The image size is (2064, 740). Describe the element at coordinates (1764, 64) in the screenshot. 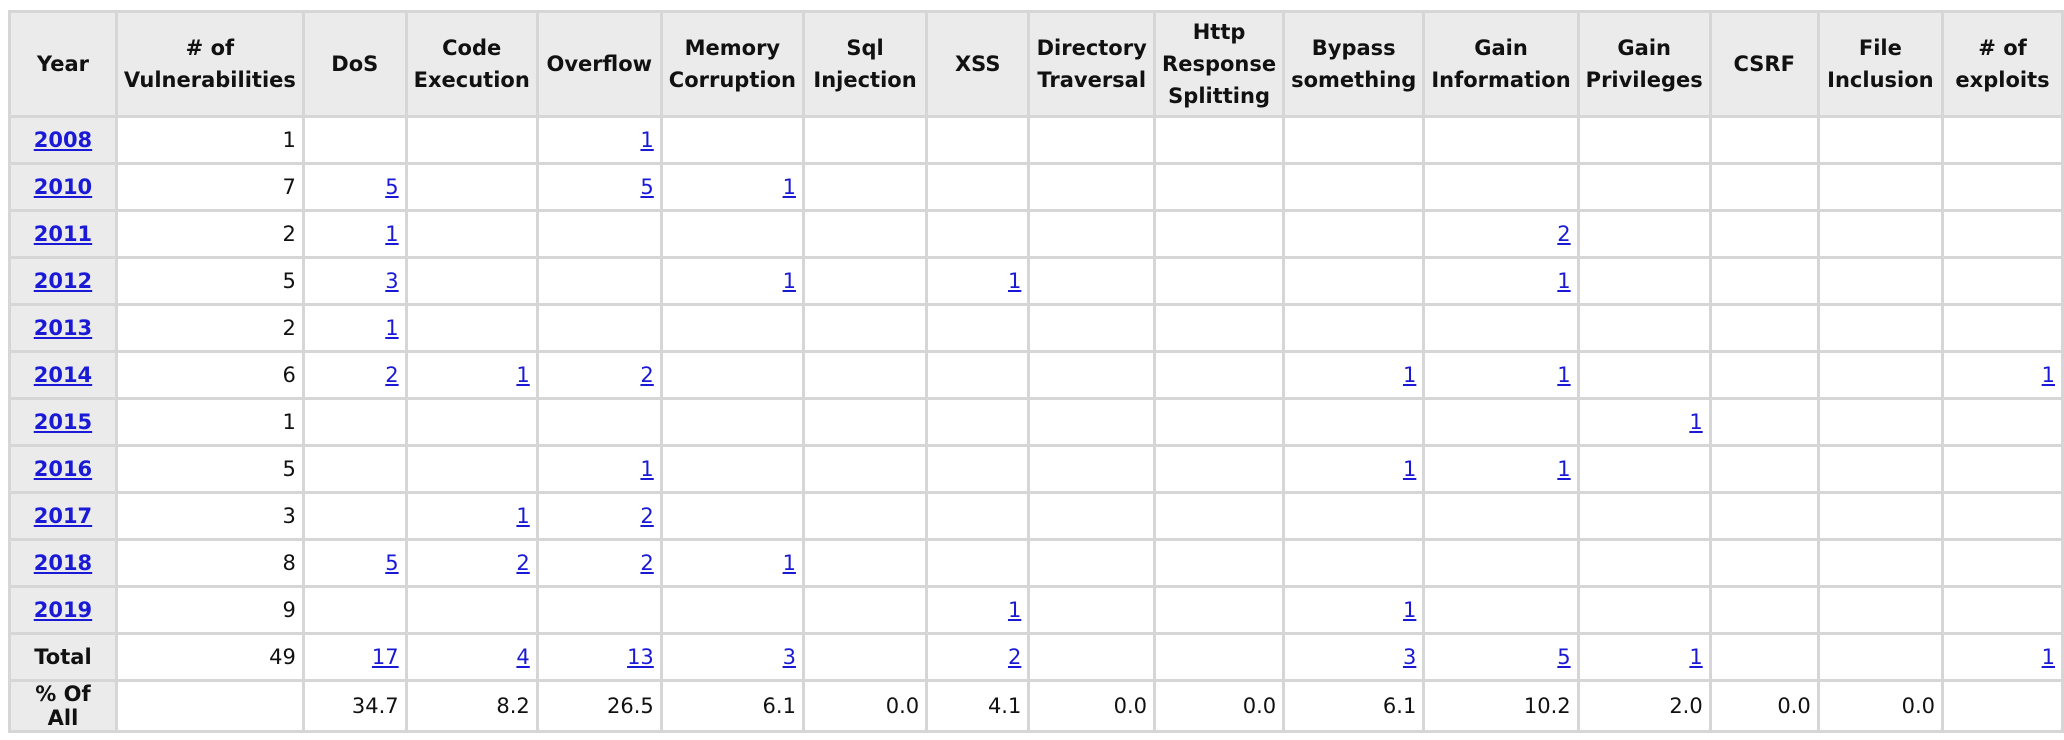

I see `column-header-csrf: CSRF` at that location.